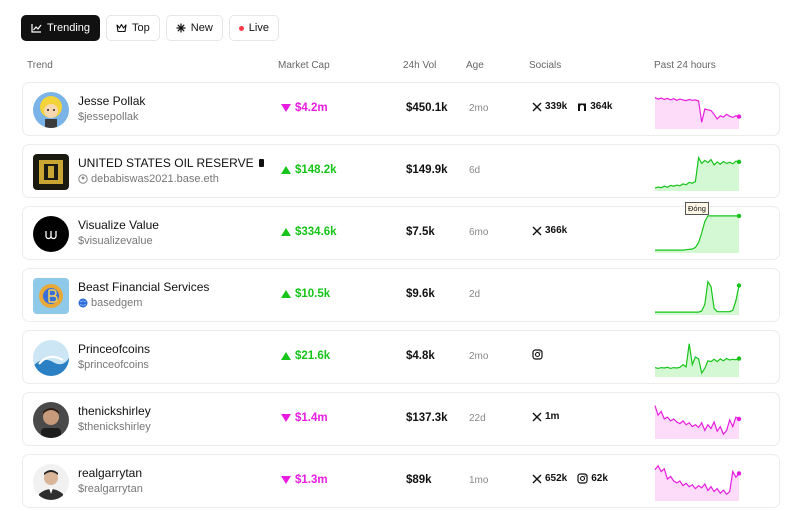 Image resolution: width=800 pixels, height=511 pixels. I want to click on volume: $89k, so click(419, 480).